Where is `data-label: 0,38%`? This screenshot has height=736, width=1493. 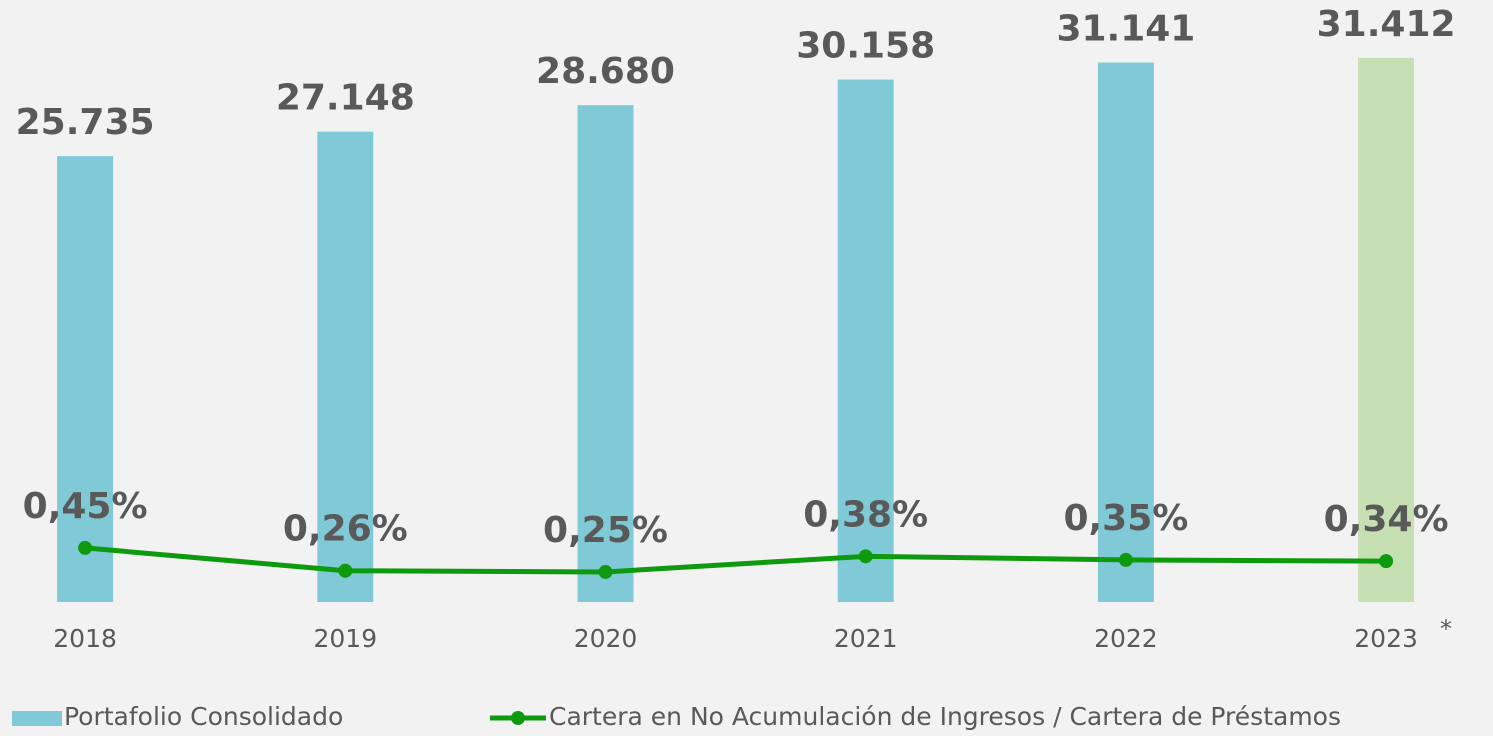 data-label: 0,38% is located at coordinates (865, 514).